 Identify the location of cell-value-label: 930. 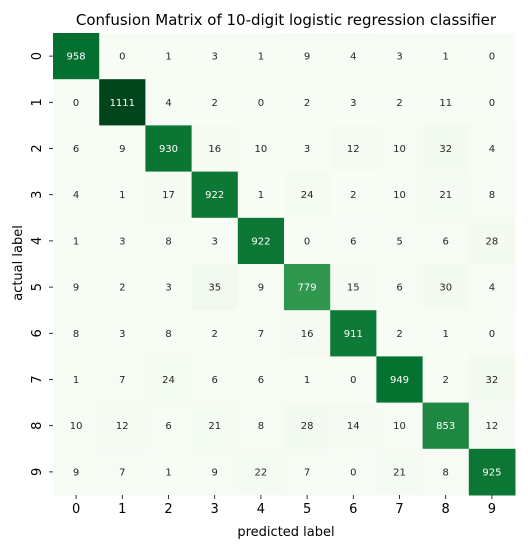
(168, 149).